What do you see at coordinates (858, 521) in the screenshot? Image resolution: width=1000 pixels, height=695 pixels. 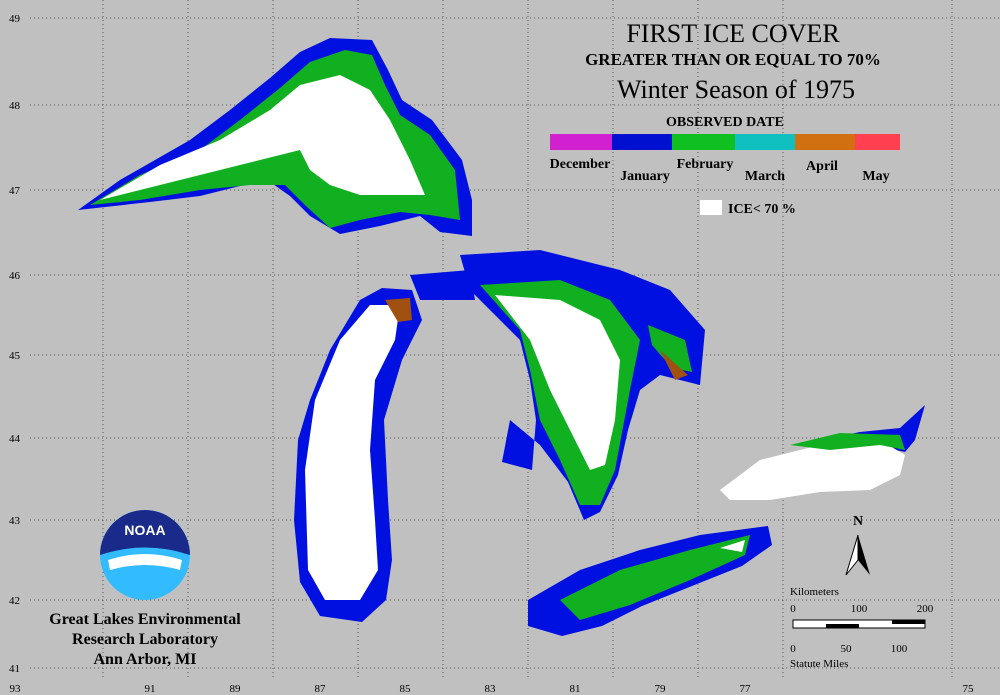 I see `north-label: N` at bounding box center [858, 521].